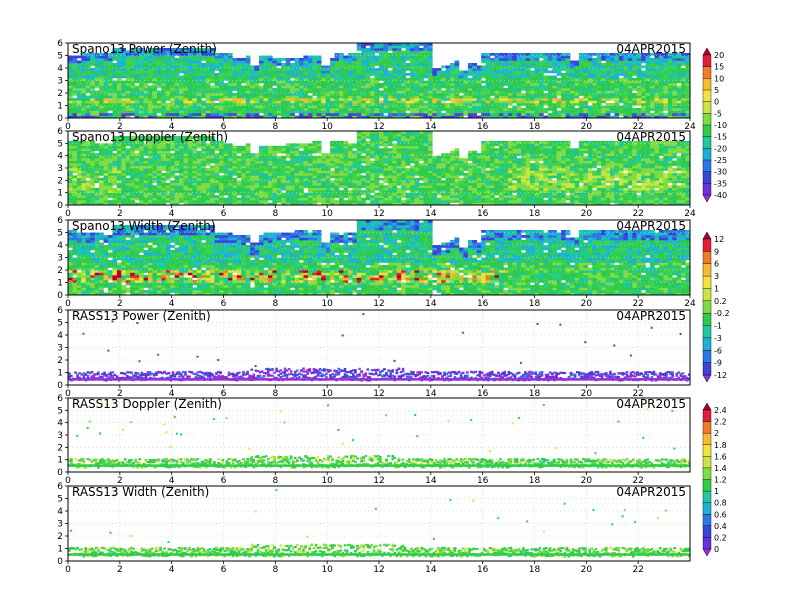 The height and width of the screenshot is (612, 792). I want to click on colorbar-segment, so click(707, 166).